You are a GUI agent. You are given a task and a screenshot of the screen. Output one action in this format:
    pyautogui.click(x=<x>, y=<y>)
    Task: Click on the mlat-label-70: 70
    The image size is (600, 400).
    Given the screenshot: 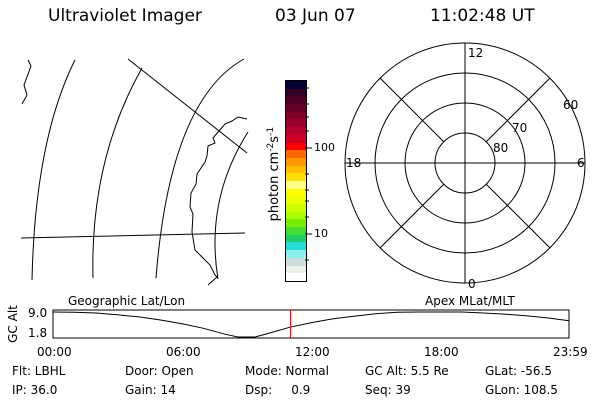 What is the action you would take?
    pyautogui.click(x=520, y=128)
    